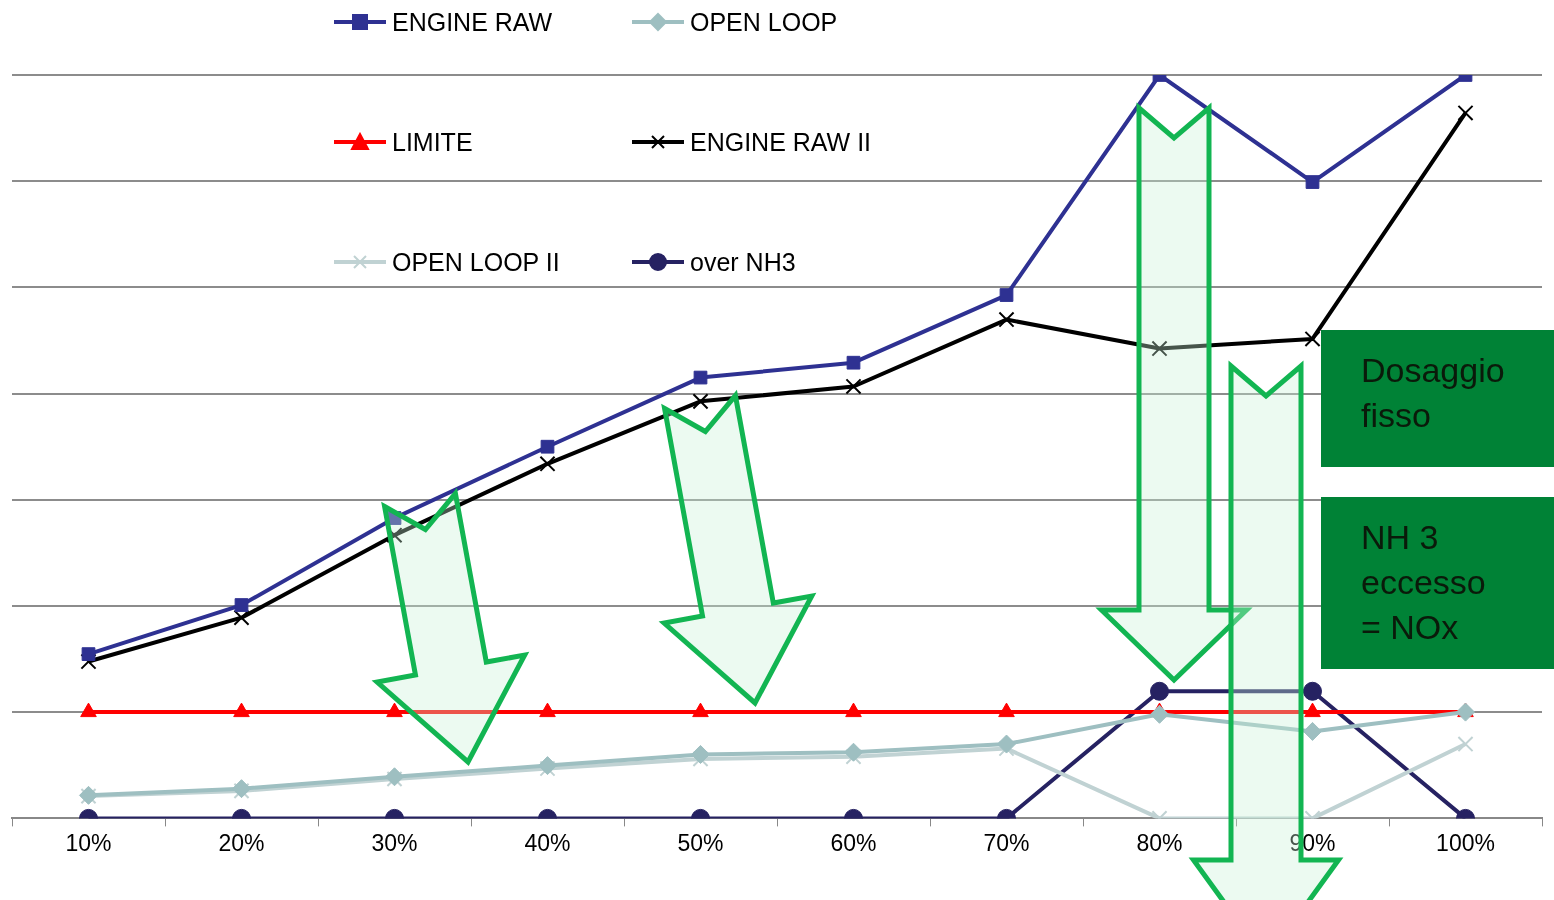 This screenshot has width=1554, height=900. I want to click on x-tick-label: 100%, so click(1465, 842).